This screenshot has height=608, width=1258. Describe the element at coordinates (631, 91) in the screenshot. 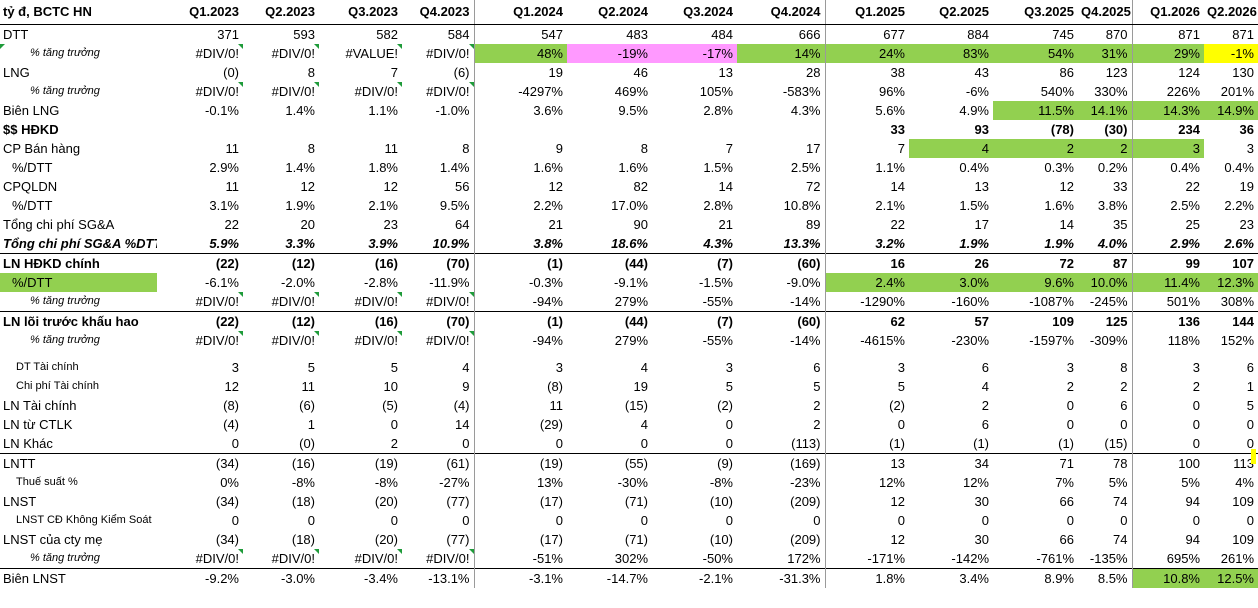

I see `data-cell: 469%` at that location.